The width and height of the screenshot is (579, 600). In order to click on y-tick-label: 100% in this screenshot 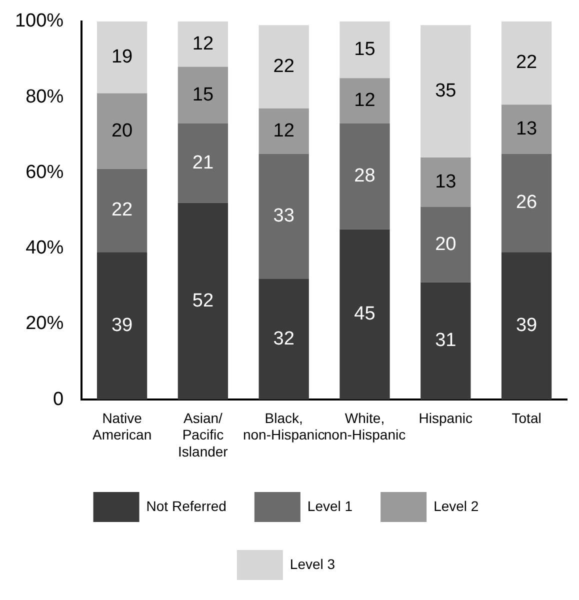, I will do `click(39, 21)`.